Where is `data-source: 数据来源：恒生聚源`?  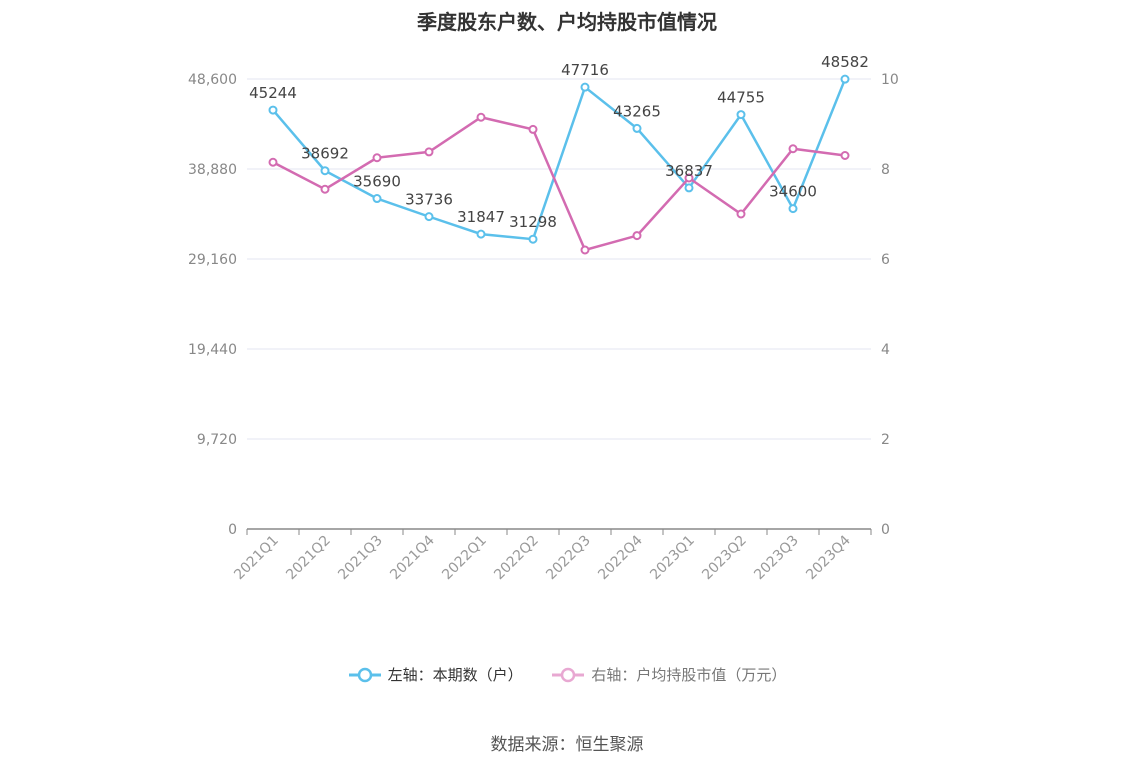
data-source: 数据来源：恒生聚源 is located at coordinates (567, 745).